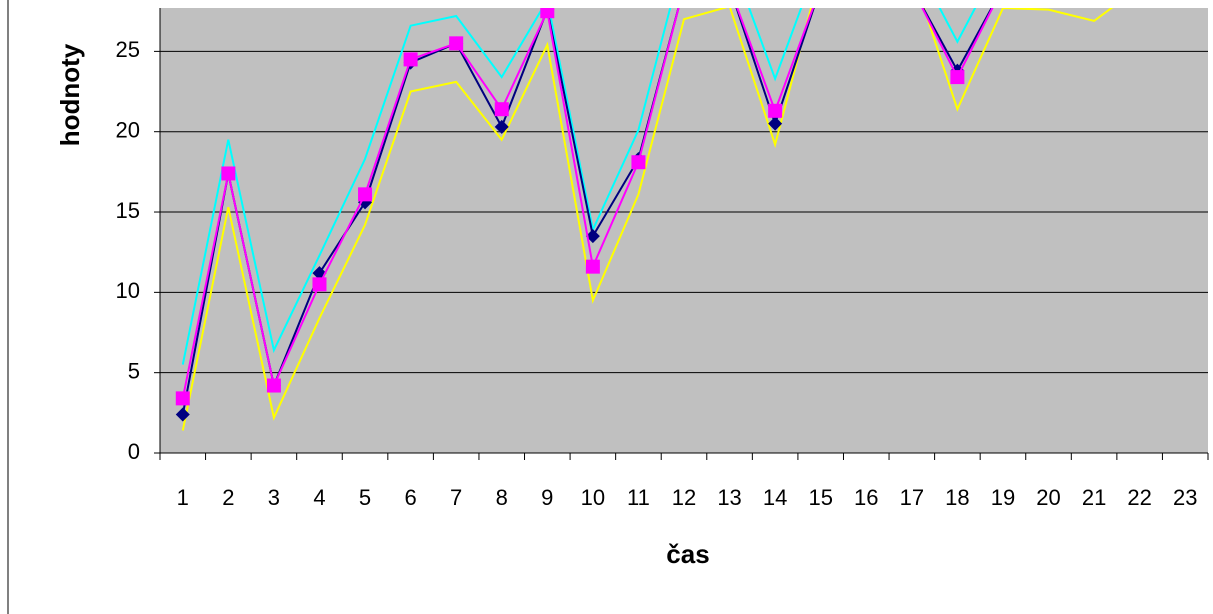 This screenshot has width=1213, height=614. What do you see at coordinates (638, 497) in the screenshot?
I see `x-tick-label: 11` at bounding box center [638, 497].